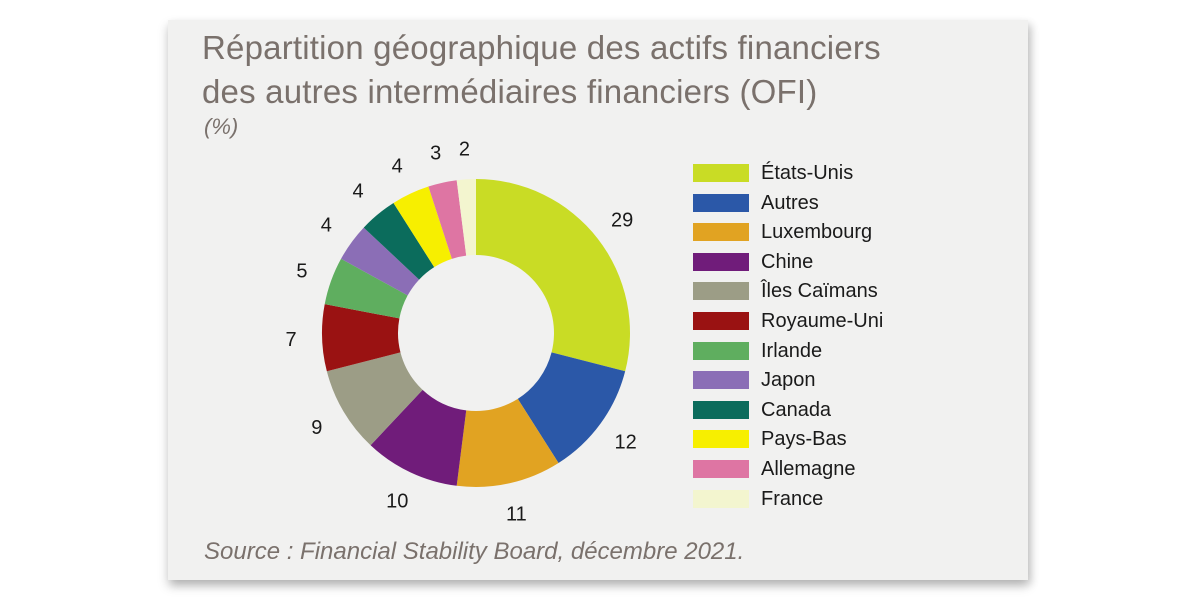 Image resolution: width=1200 pixels, height=616 pixels. What do you see at coordinates (822, 320) in the screenshot?
I see `legend-label: Royaume-Uni` at bounding box center [822, 320].